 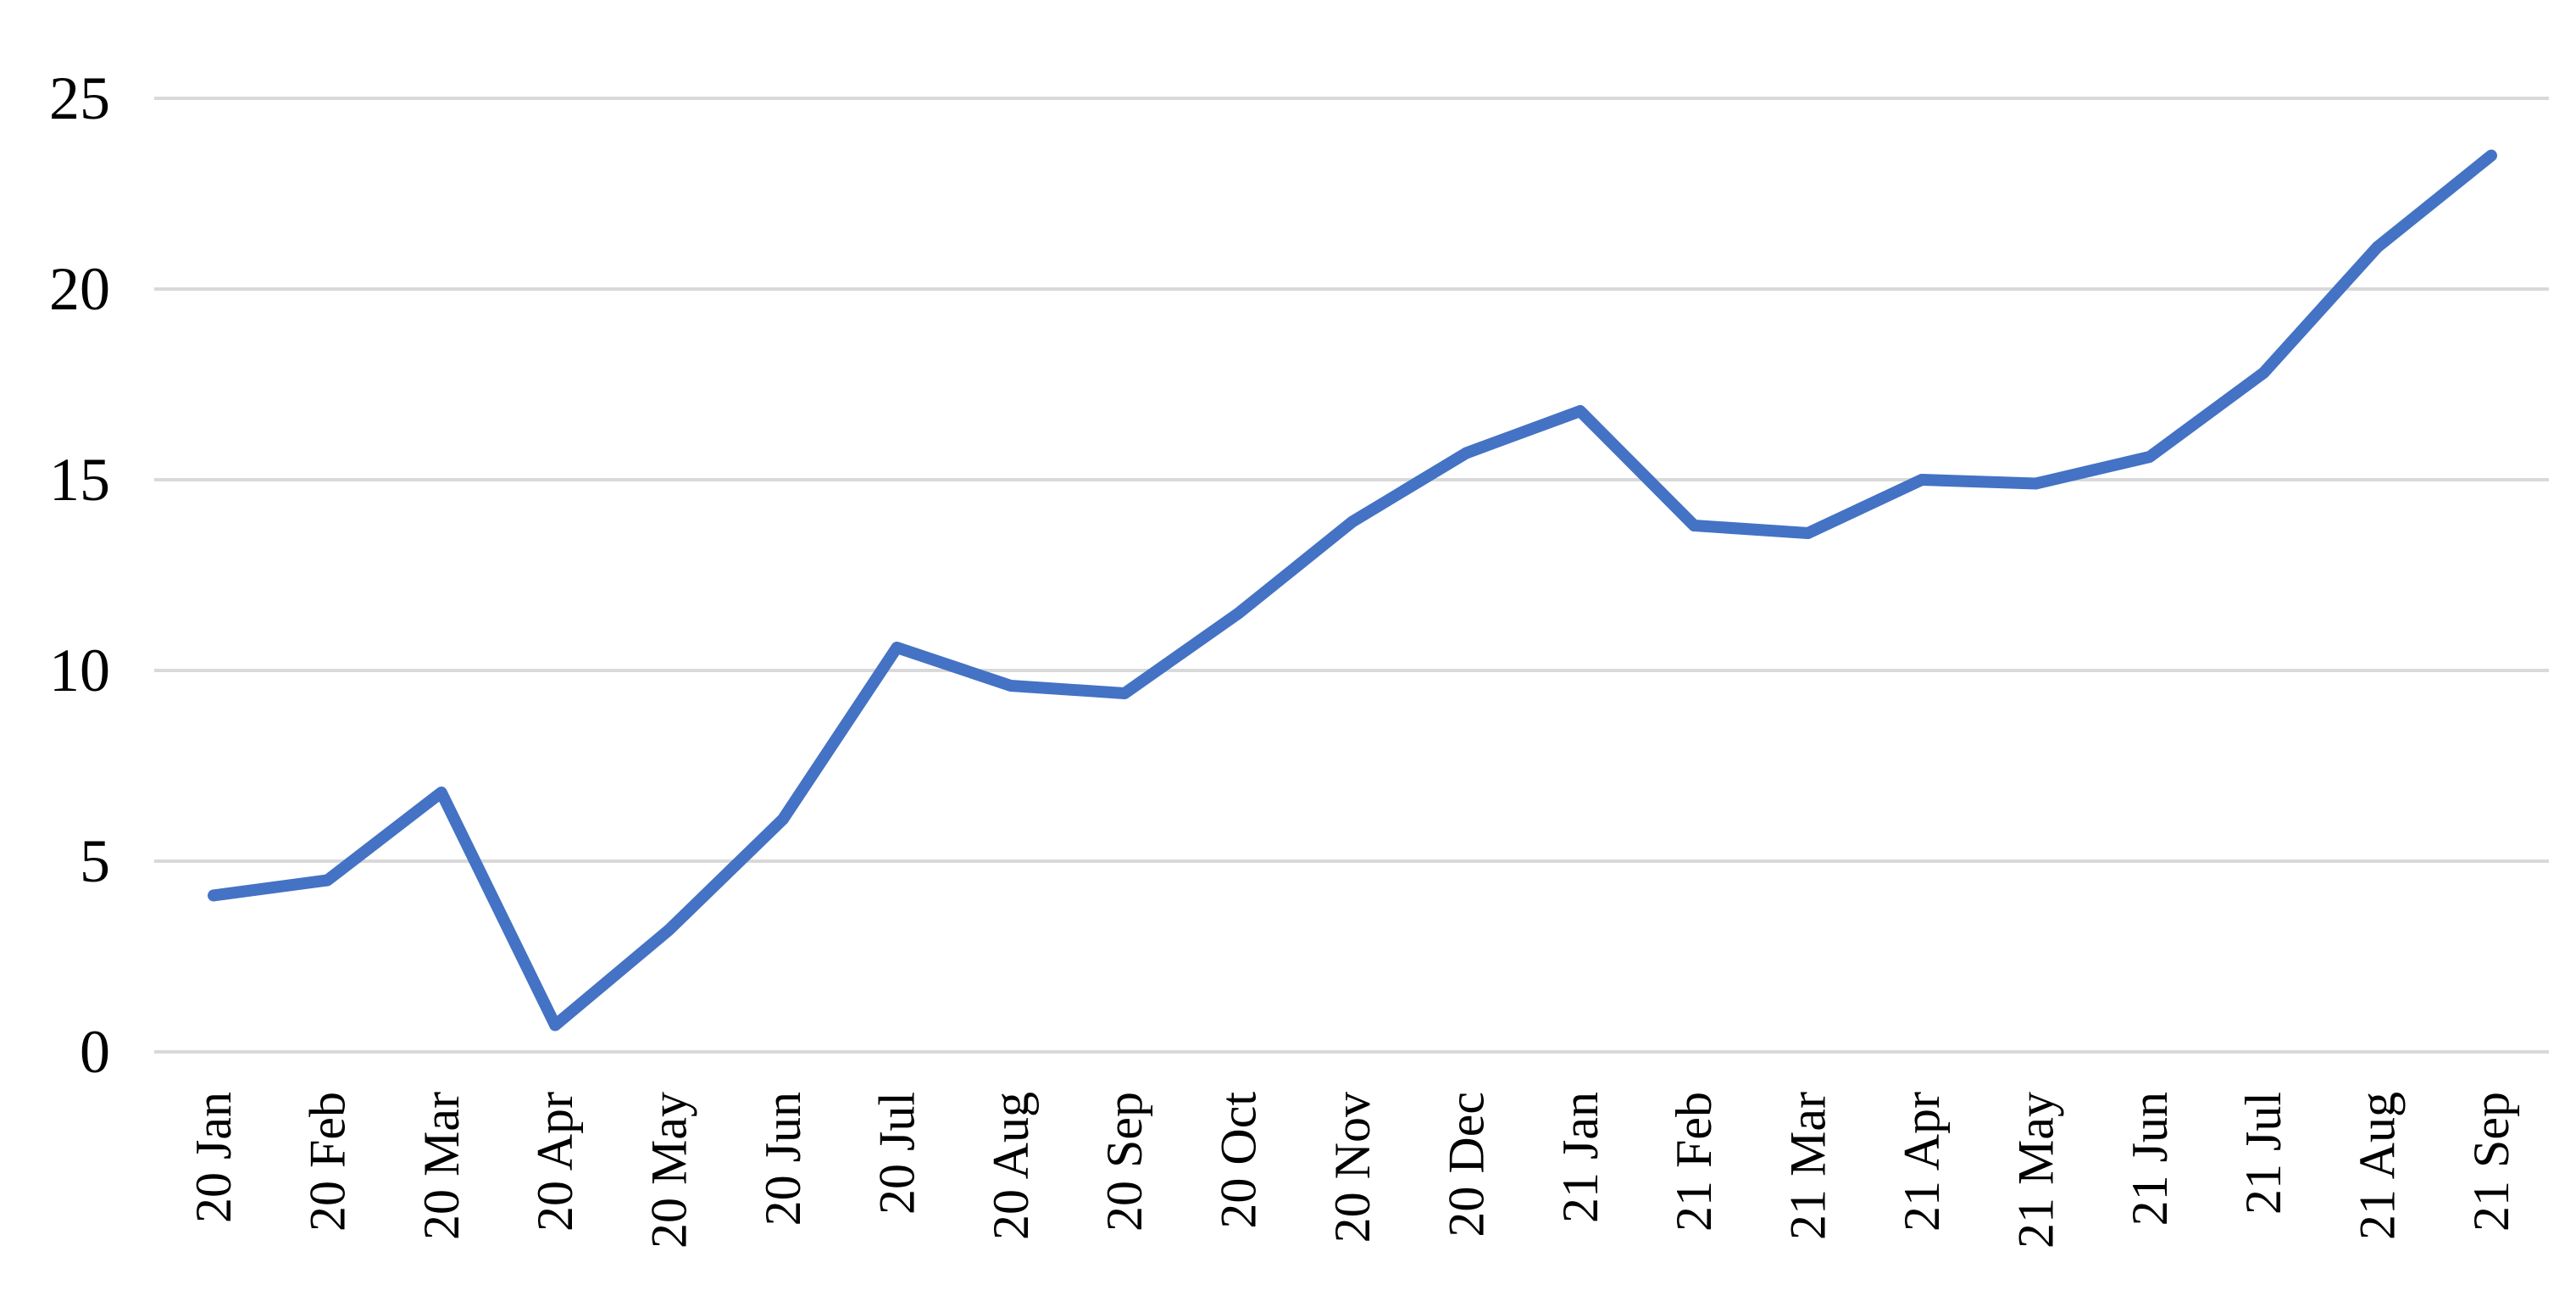 What do you see at coordinates (1239, 1160) in the screenshot?
I see `x-tick-label: 20 Oct` at bounding box center [1239, 1160].